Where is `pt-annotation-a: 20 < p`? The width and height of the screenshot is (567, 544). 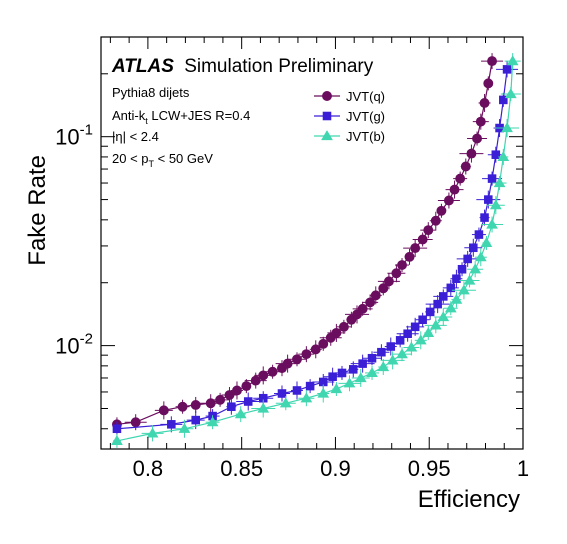 pt-annotation-a: 20 < p is located at coordinates (130, 158).